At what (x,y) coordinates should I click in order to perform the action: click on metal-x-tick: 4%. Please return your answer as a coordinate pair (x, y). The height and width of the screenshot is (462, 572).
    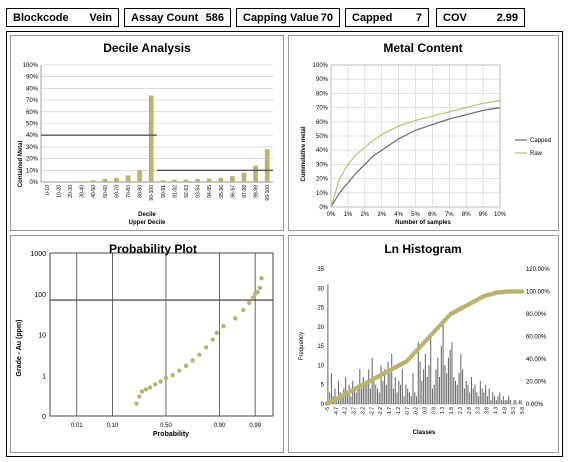
    Looking at the image, I should click on (398, 215).